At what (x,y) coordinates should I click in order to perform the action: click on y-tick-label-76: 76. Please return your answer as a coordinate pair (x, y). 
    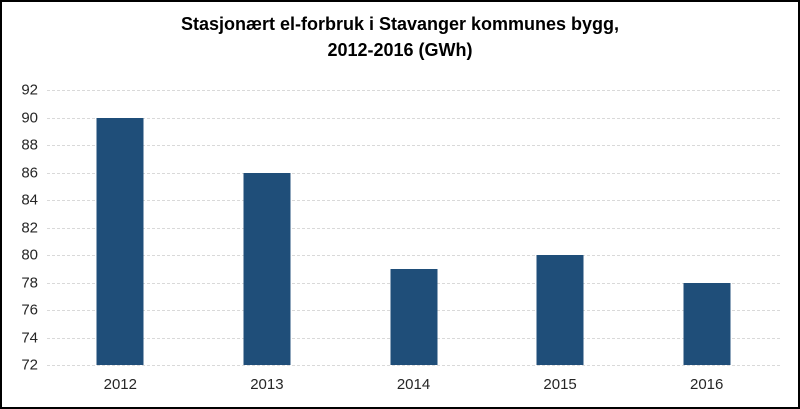
    Looking at the image, I should click on (29, 310).